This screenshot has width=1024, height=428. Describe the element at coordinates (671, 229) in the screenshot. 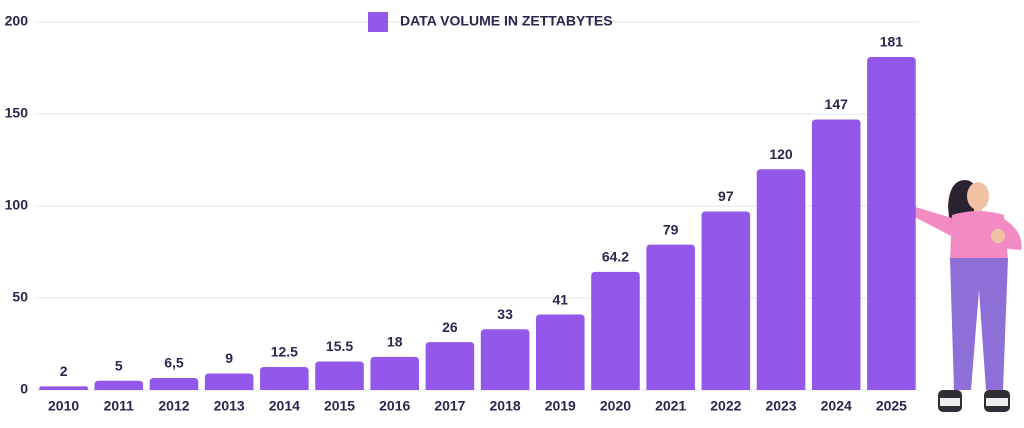

I see `data-label: 79` at that location.